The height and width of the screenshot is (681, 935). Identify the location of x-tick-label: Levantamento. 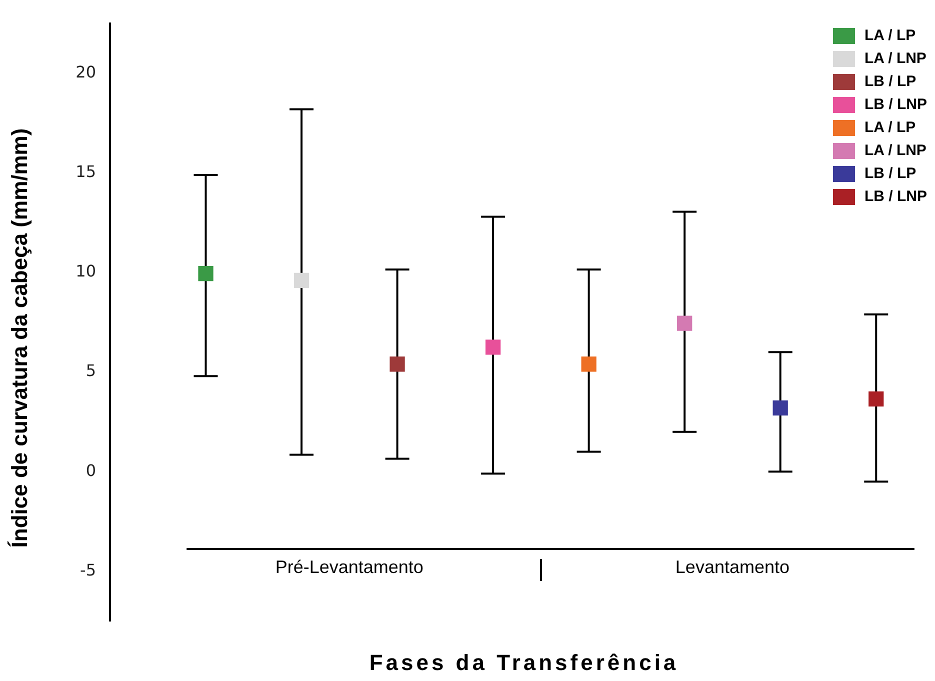
(732, 567).